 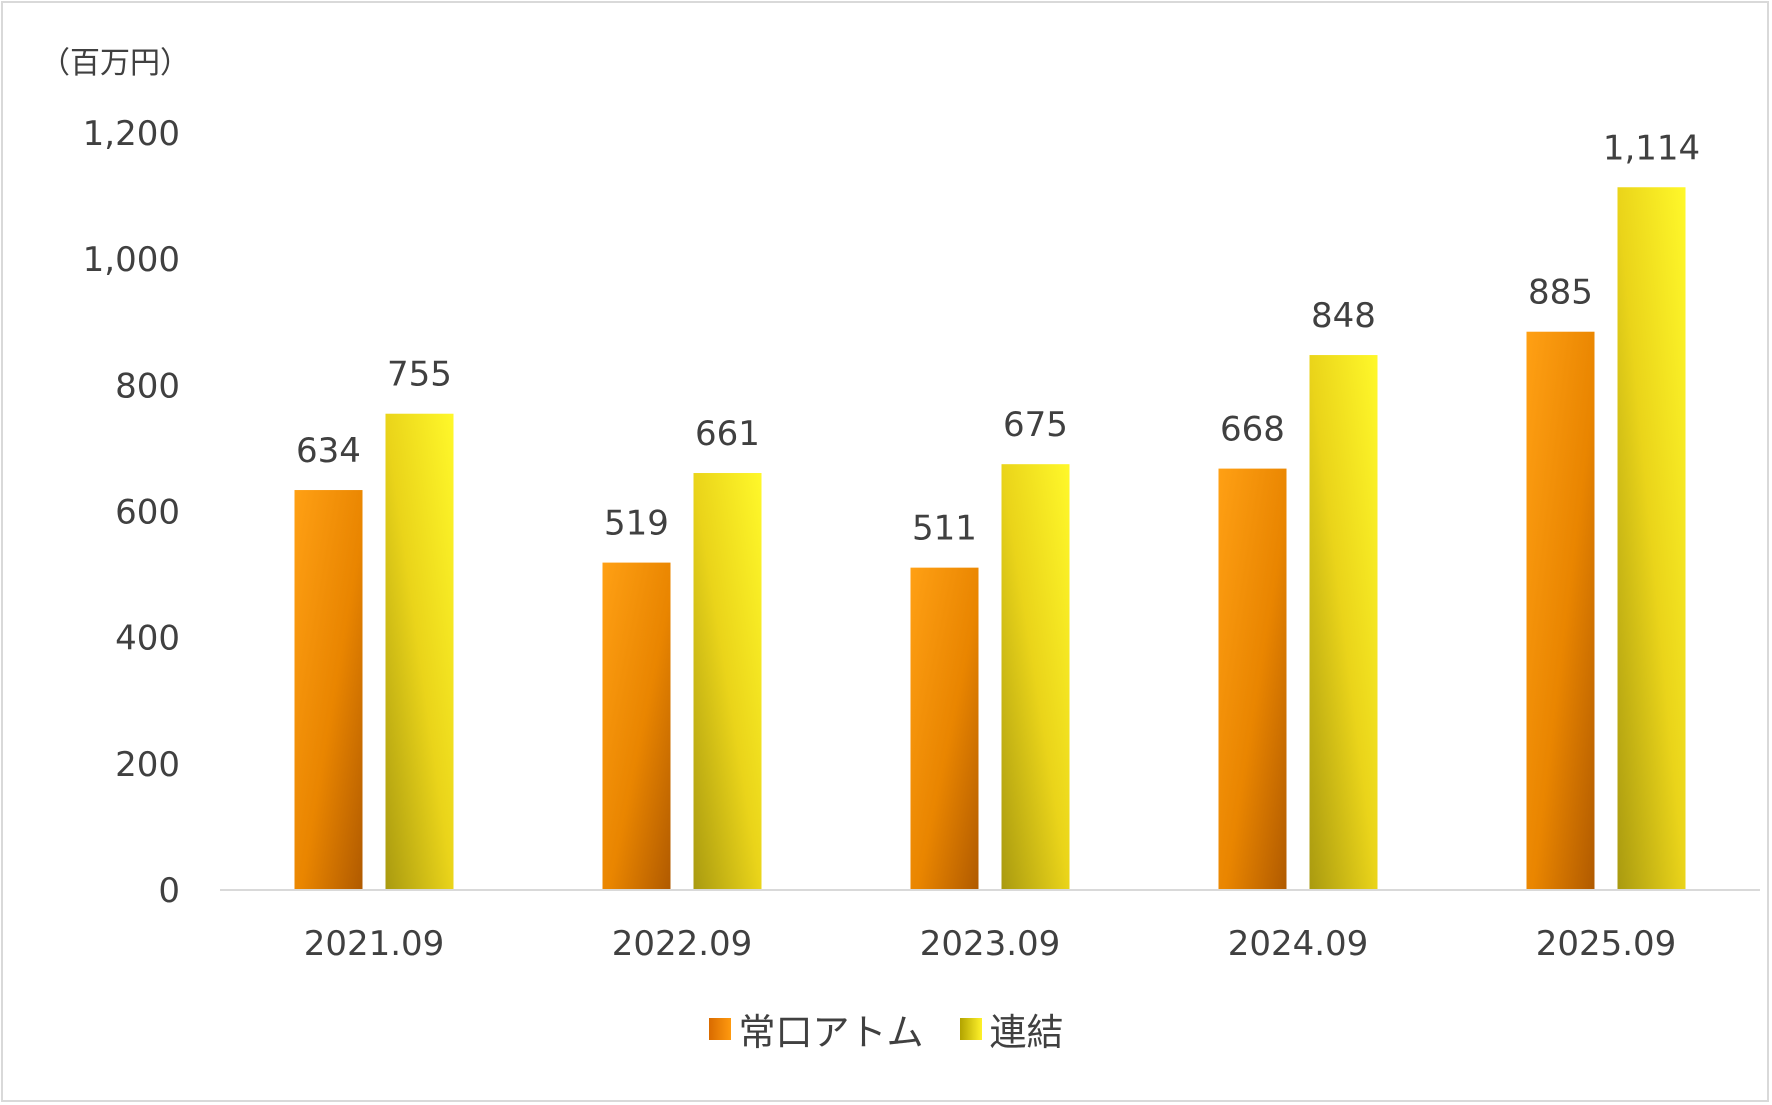 I want to click on y-tick-label: 600, so click(x=147, y=513).